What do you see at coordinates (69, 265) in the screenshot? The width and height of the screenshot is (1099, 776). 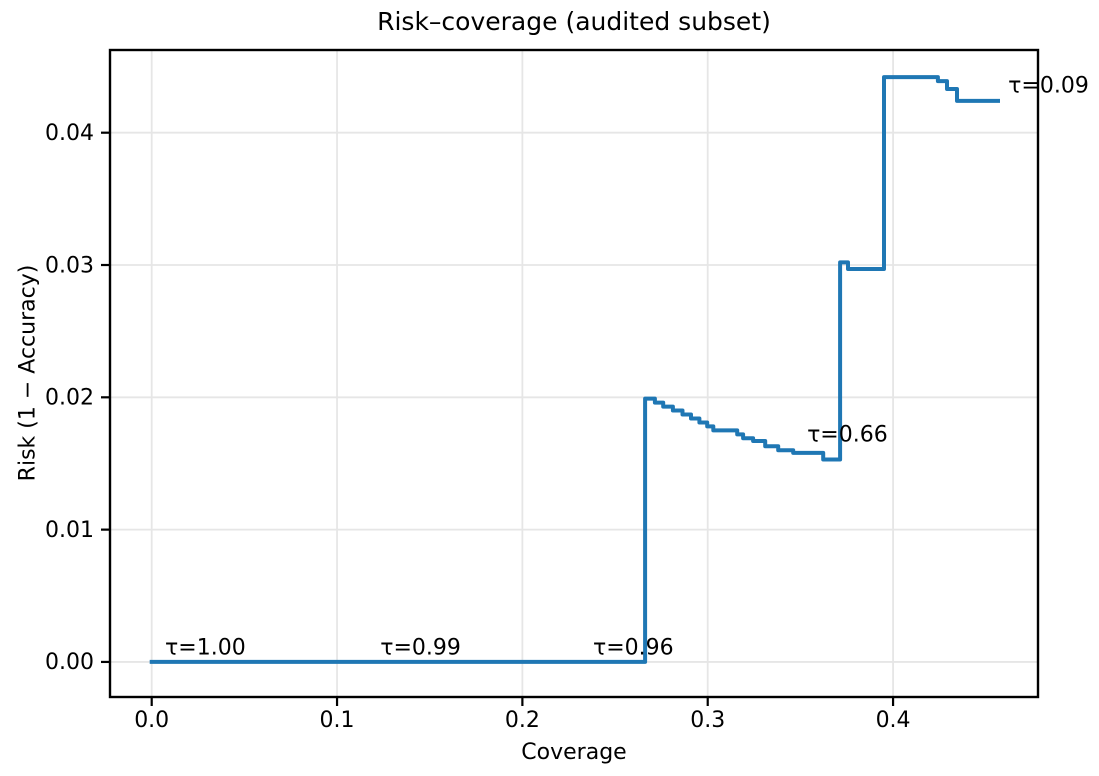 I see `y-tick-label: 0.03` at bounding box center [69, 265].